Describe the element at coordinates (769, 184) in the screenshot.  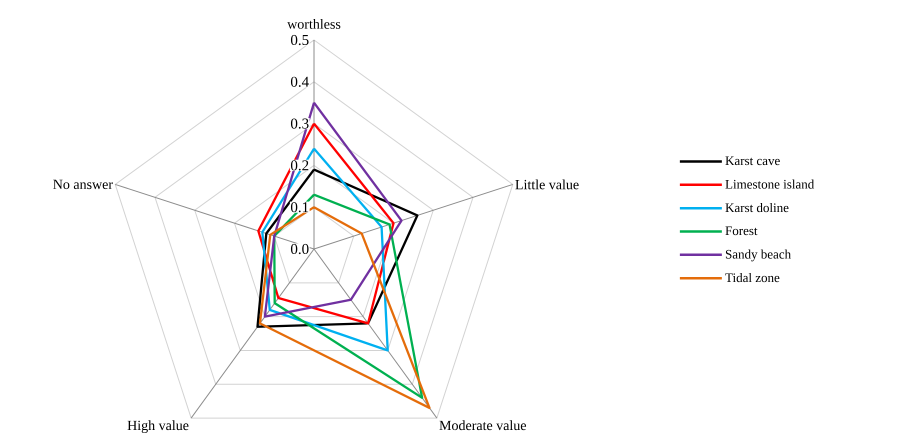
I see `legend-label: Limestone island` at that location.